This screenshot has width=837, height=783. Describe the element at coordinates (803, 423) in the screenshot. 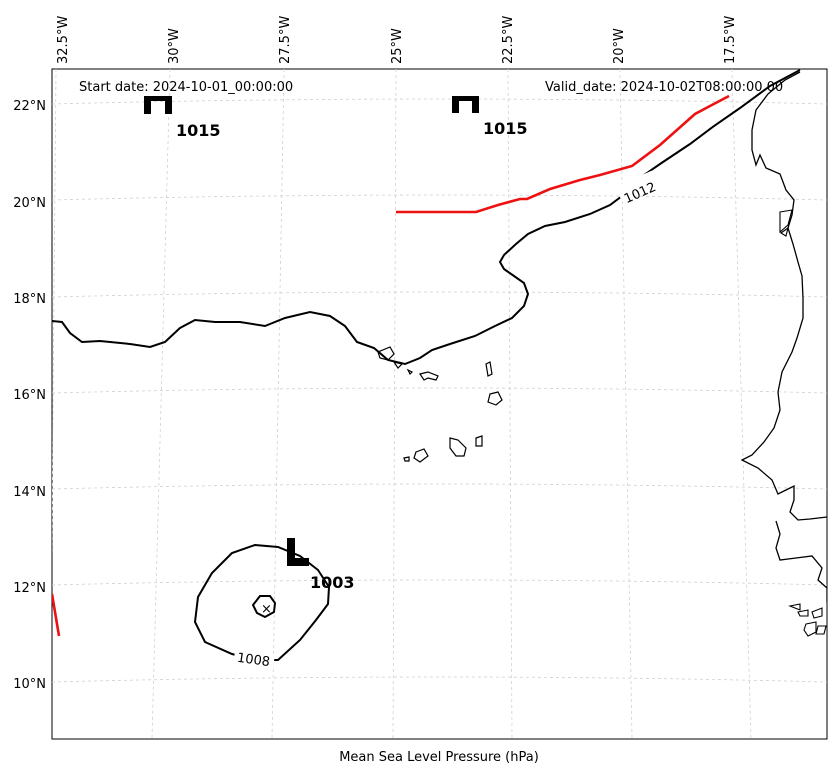

I see `coastline-islands-east` at that location.